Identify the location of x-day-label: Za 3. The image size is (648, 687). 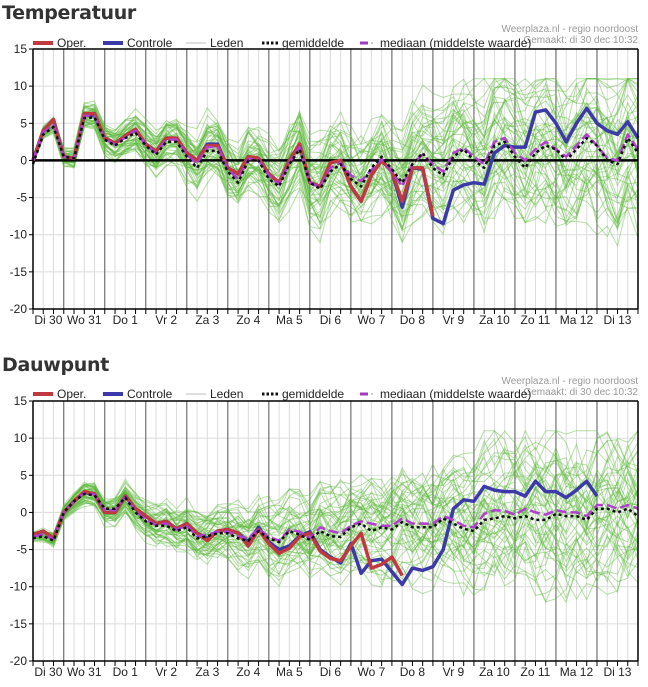
(207, 672).